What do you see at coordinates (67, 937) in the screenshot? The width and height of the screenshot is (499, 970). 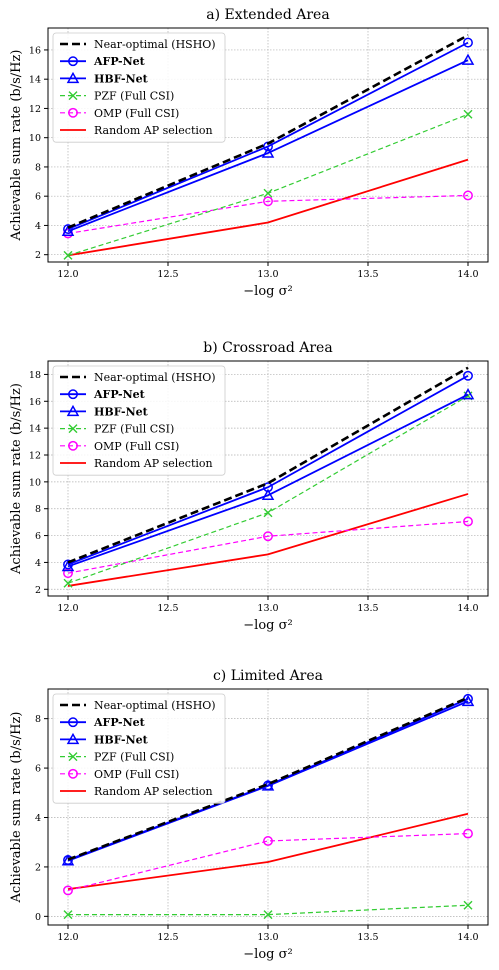 I see `x-tick-label: 12.0` at bounding box center [67, 937].